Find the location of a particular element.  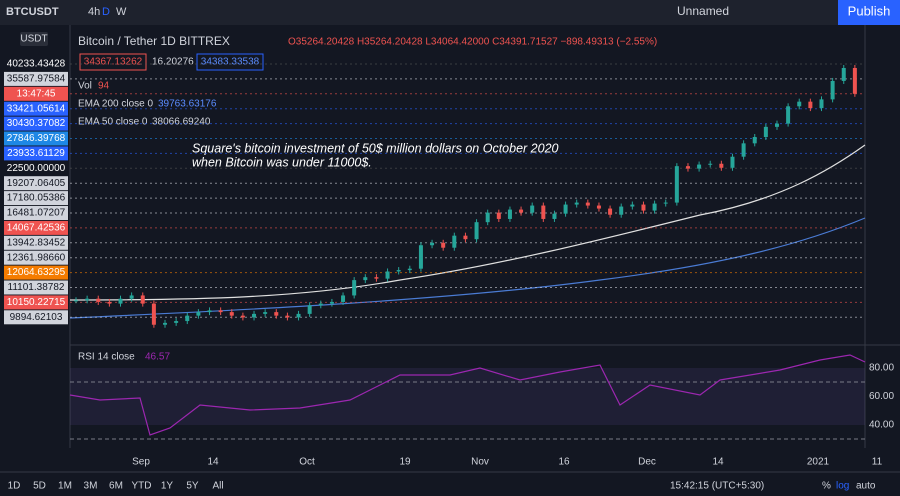

toolbar is located at coordinates (450, 12).